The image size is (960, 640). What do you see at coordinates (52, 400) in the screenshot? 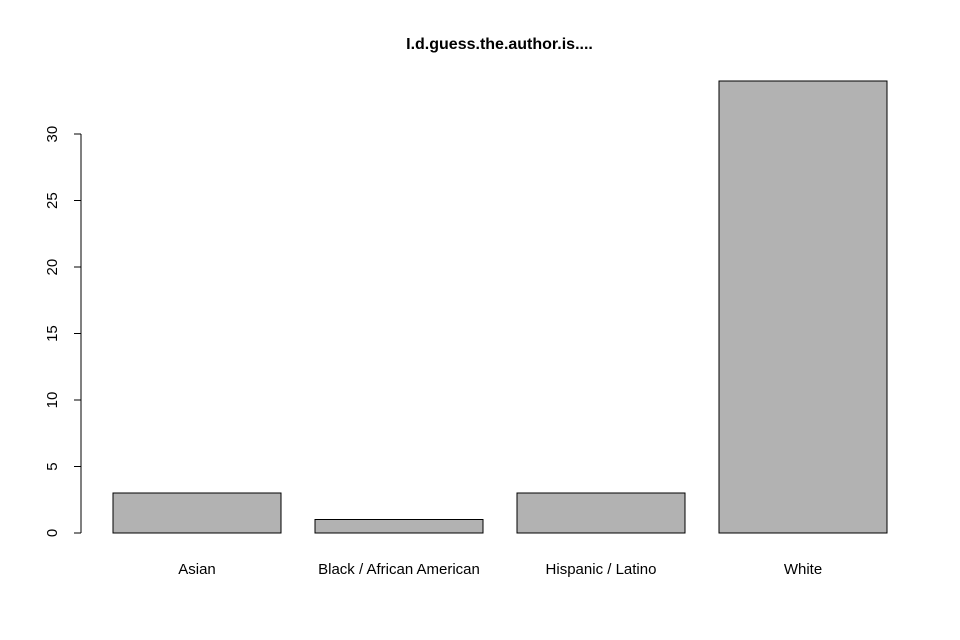
I see `y-tick-label: 10` at bounding box center [52, 400].